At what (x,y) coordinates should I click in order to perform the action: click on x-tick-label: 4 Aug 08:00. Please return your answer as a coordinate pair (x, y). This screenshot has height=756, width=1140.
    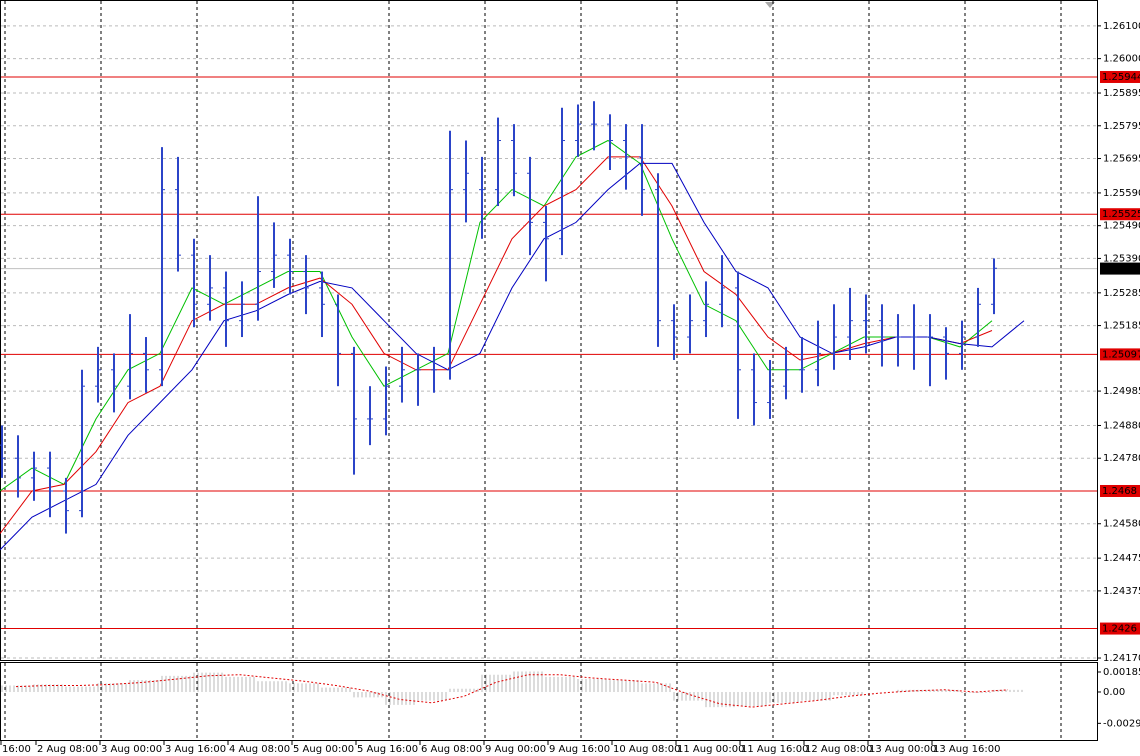
    Looking at the image, I should click on (259, 749).